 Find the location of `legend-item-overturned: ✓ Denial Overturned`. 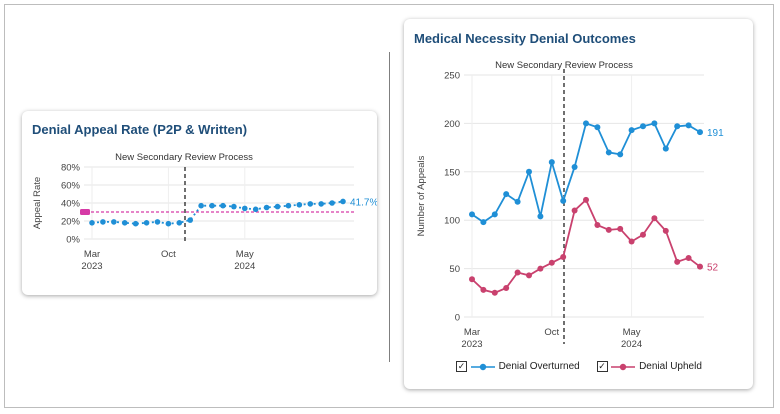

legend-item-overturned: ✓ Denial Overturned is located at coordinates (519, 366).